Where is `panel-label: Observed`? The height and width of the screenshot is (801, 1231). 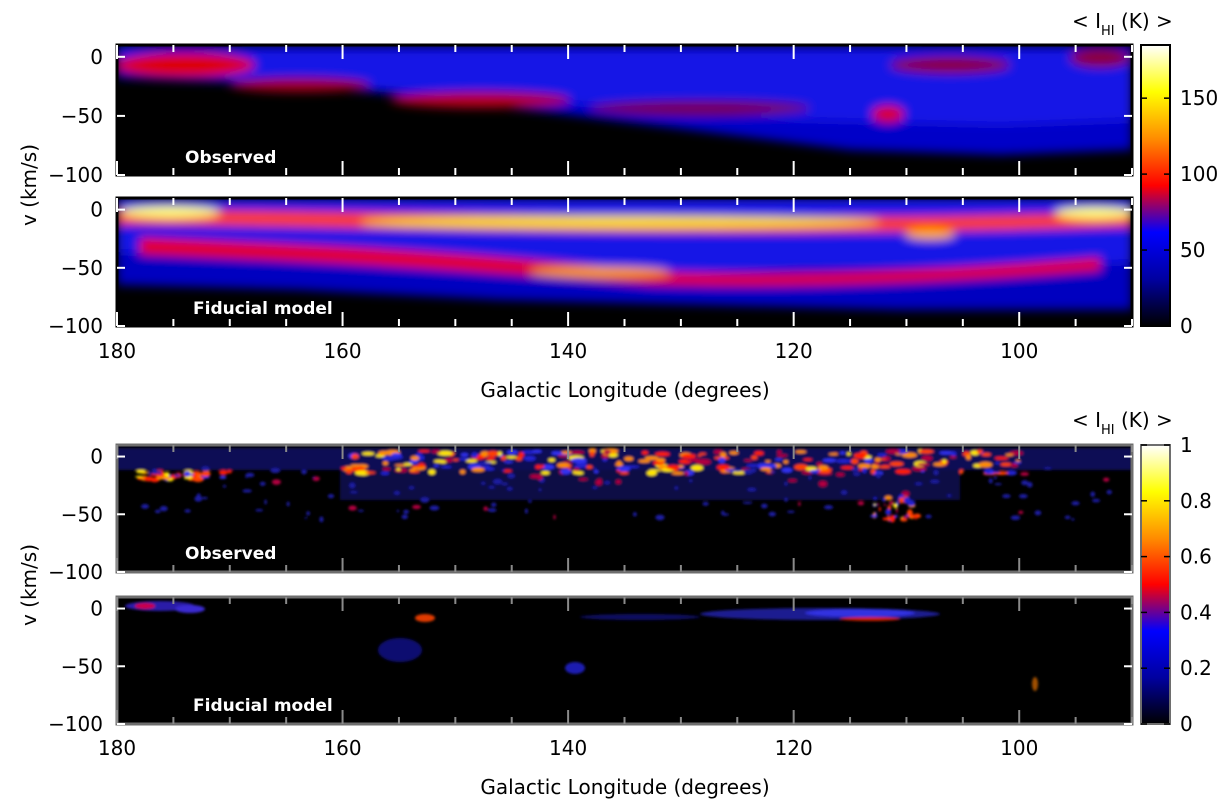
panel-label: Observed is located at coordinates (230, 554).